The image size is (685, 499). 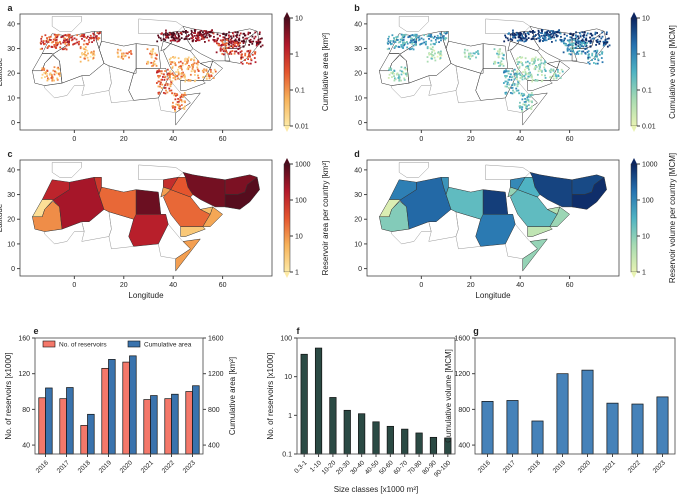 I want to click on colorbar-tick-label: 10, so click(x=299, y=237).